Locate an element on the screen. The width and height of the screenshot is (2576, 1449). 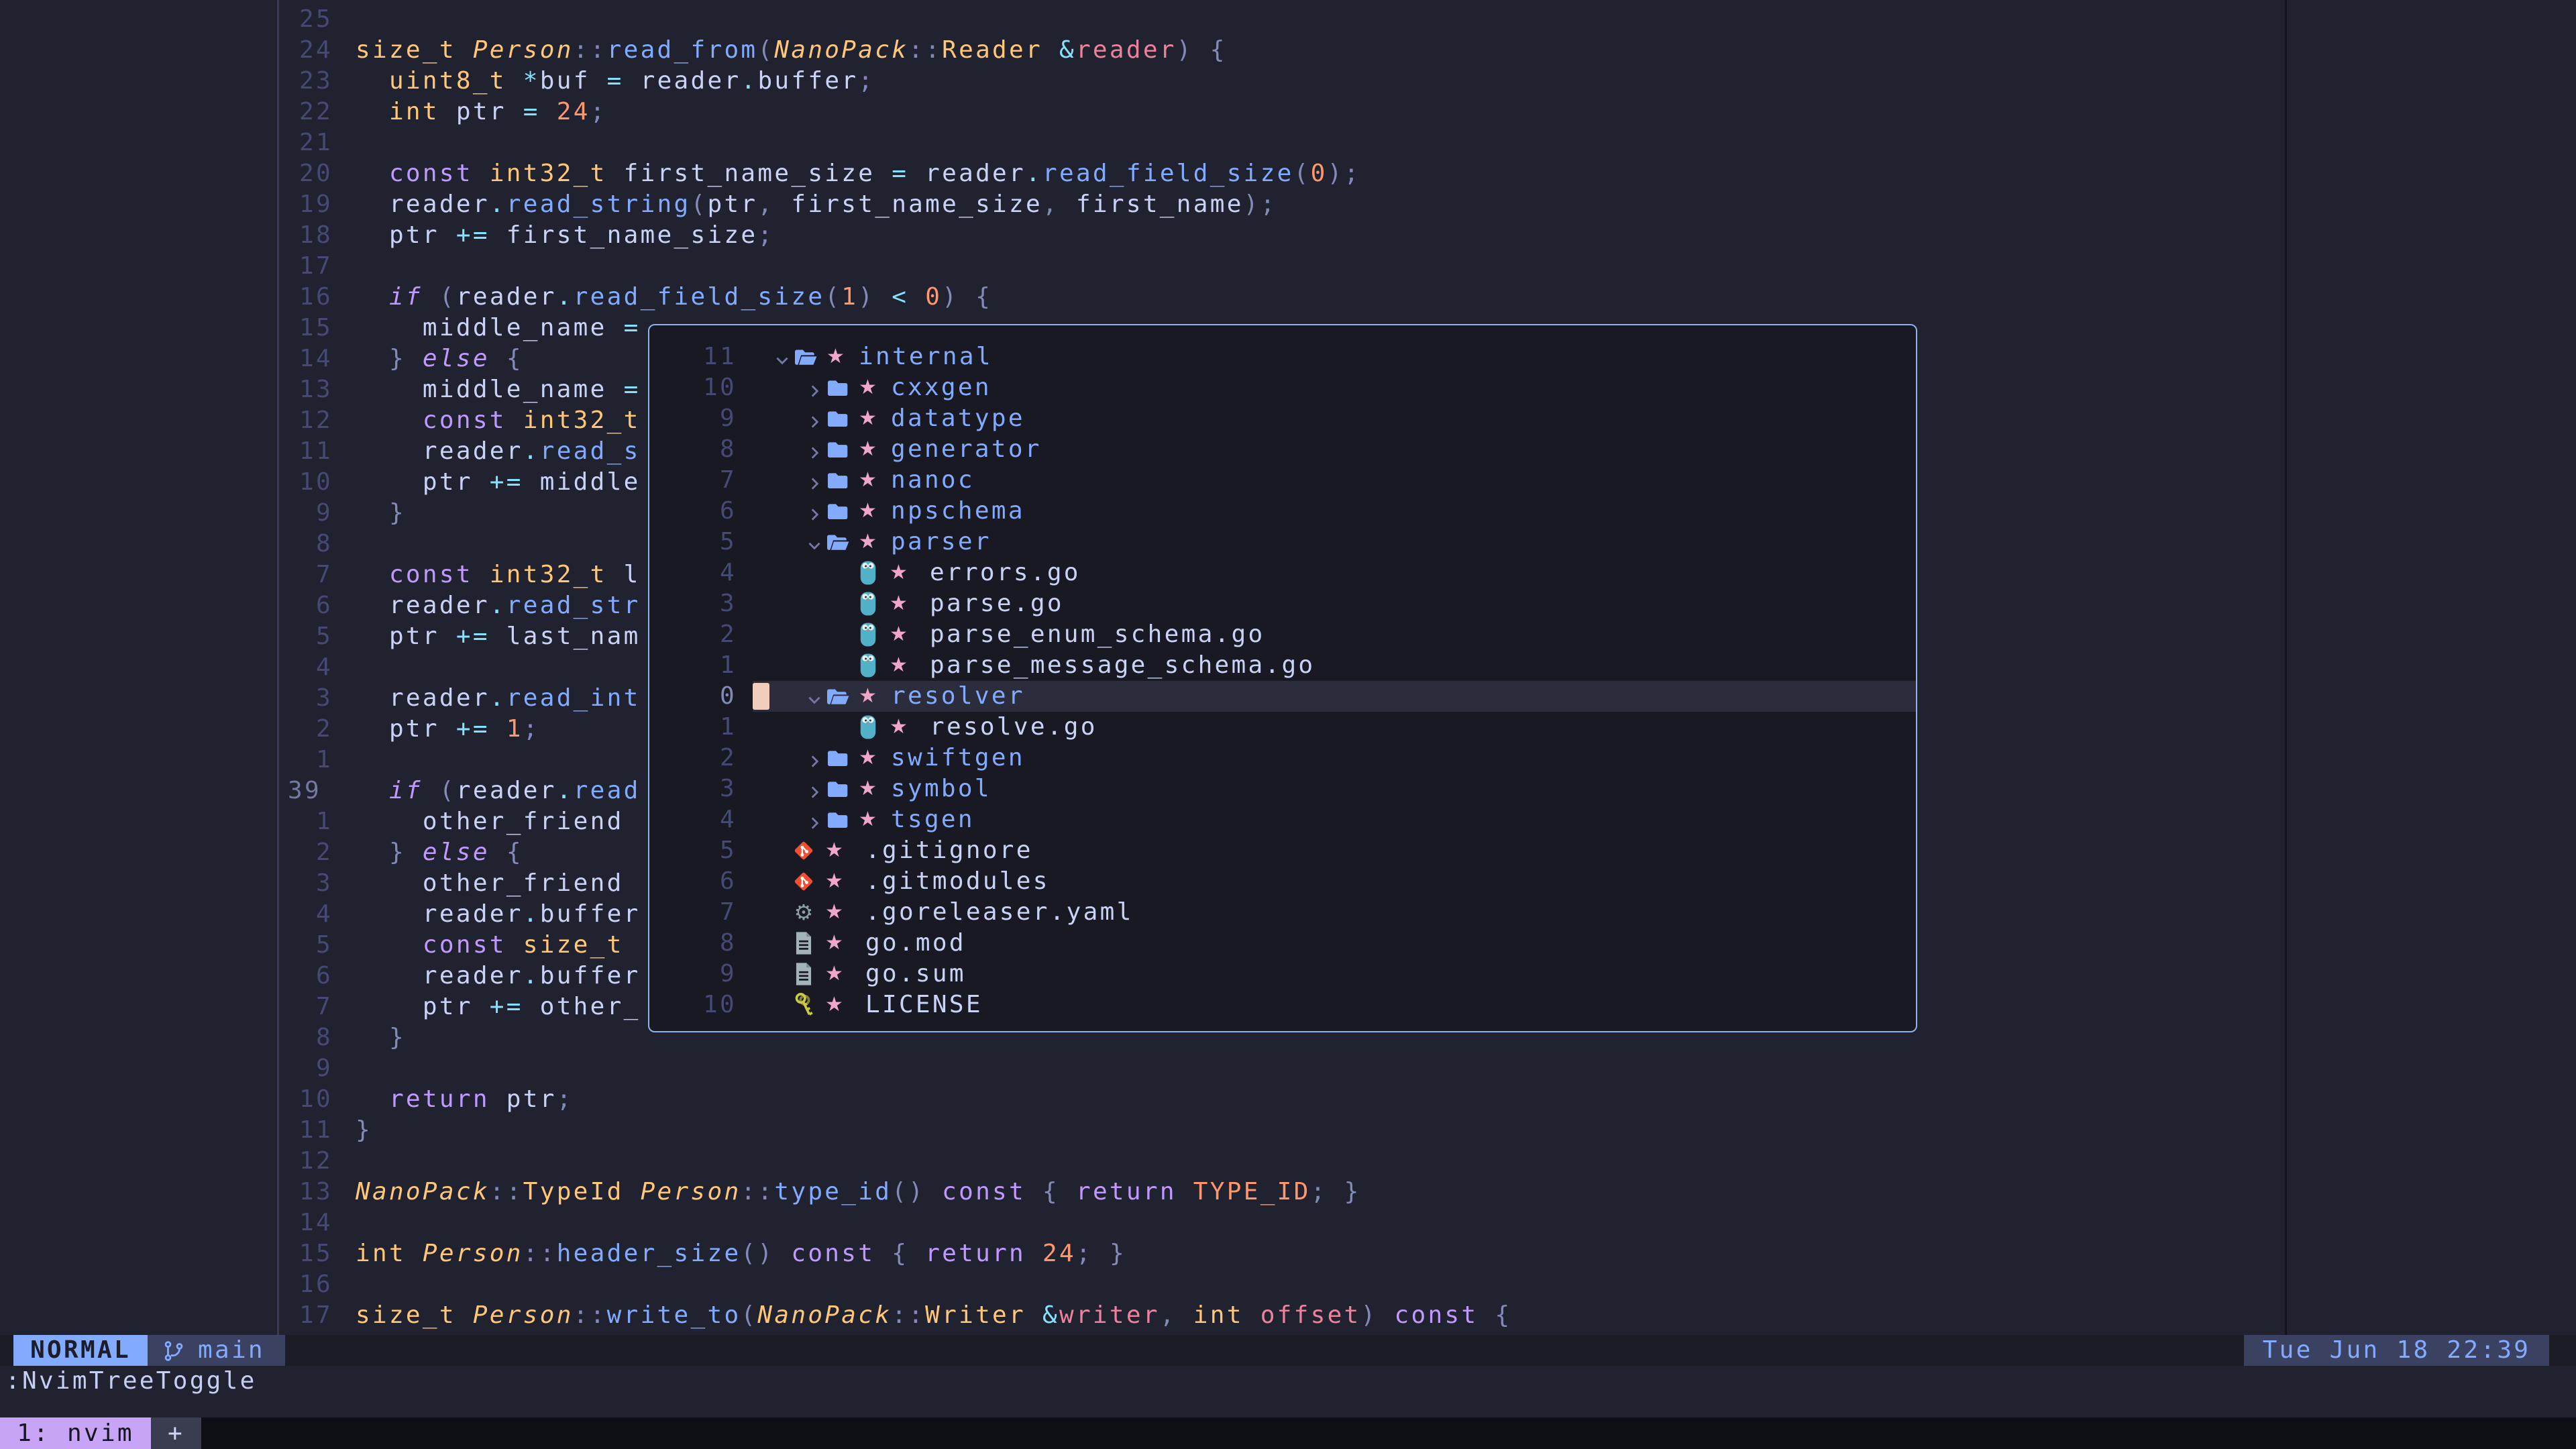
tree-item-parser: 5 ★ parser is located at coordinates (1282, 542).